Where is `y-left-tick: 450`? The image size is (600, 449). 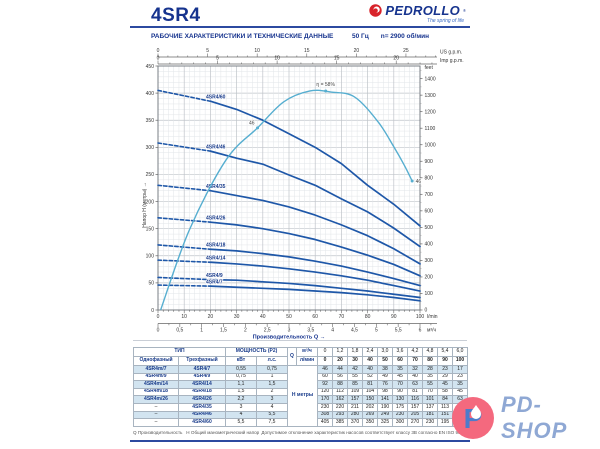 y-left-tick: 450 is located at coordinates (150, 67).